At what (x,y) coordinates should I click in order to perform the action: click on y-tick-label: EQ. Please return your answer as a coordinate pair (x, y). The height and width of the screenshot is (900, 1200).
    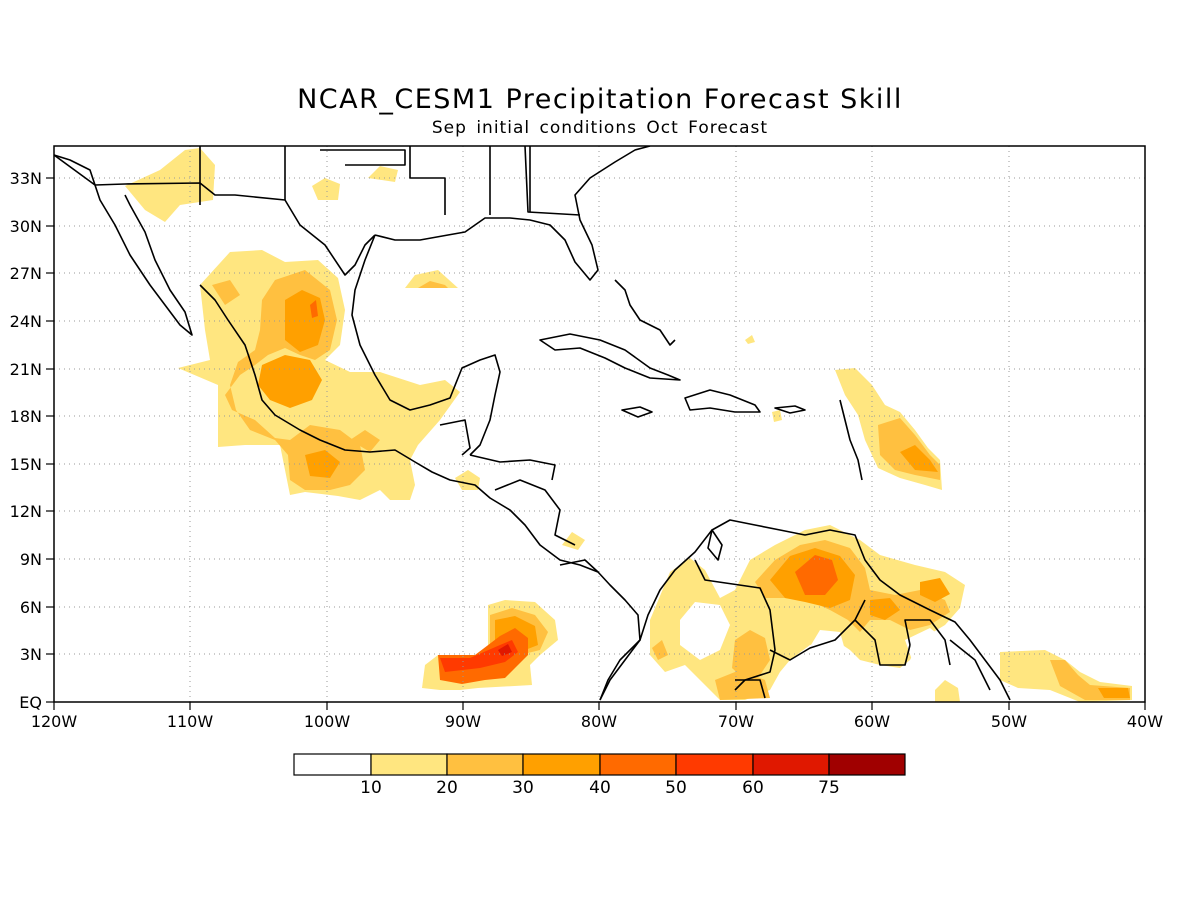
    Looking at the image, I should click on (30, 702).